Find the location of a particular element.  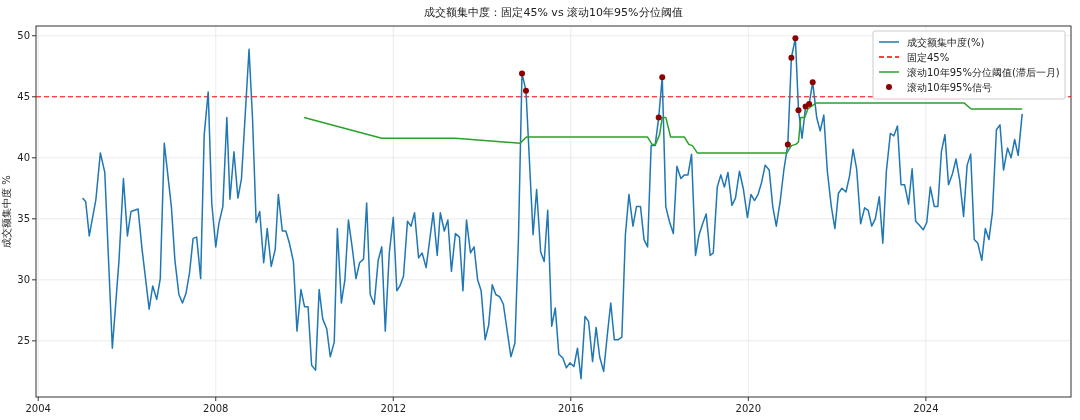

y-tick-label: 25 is located at coordinates (23, 341).